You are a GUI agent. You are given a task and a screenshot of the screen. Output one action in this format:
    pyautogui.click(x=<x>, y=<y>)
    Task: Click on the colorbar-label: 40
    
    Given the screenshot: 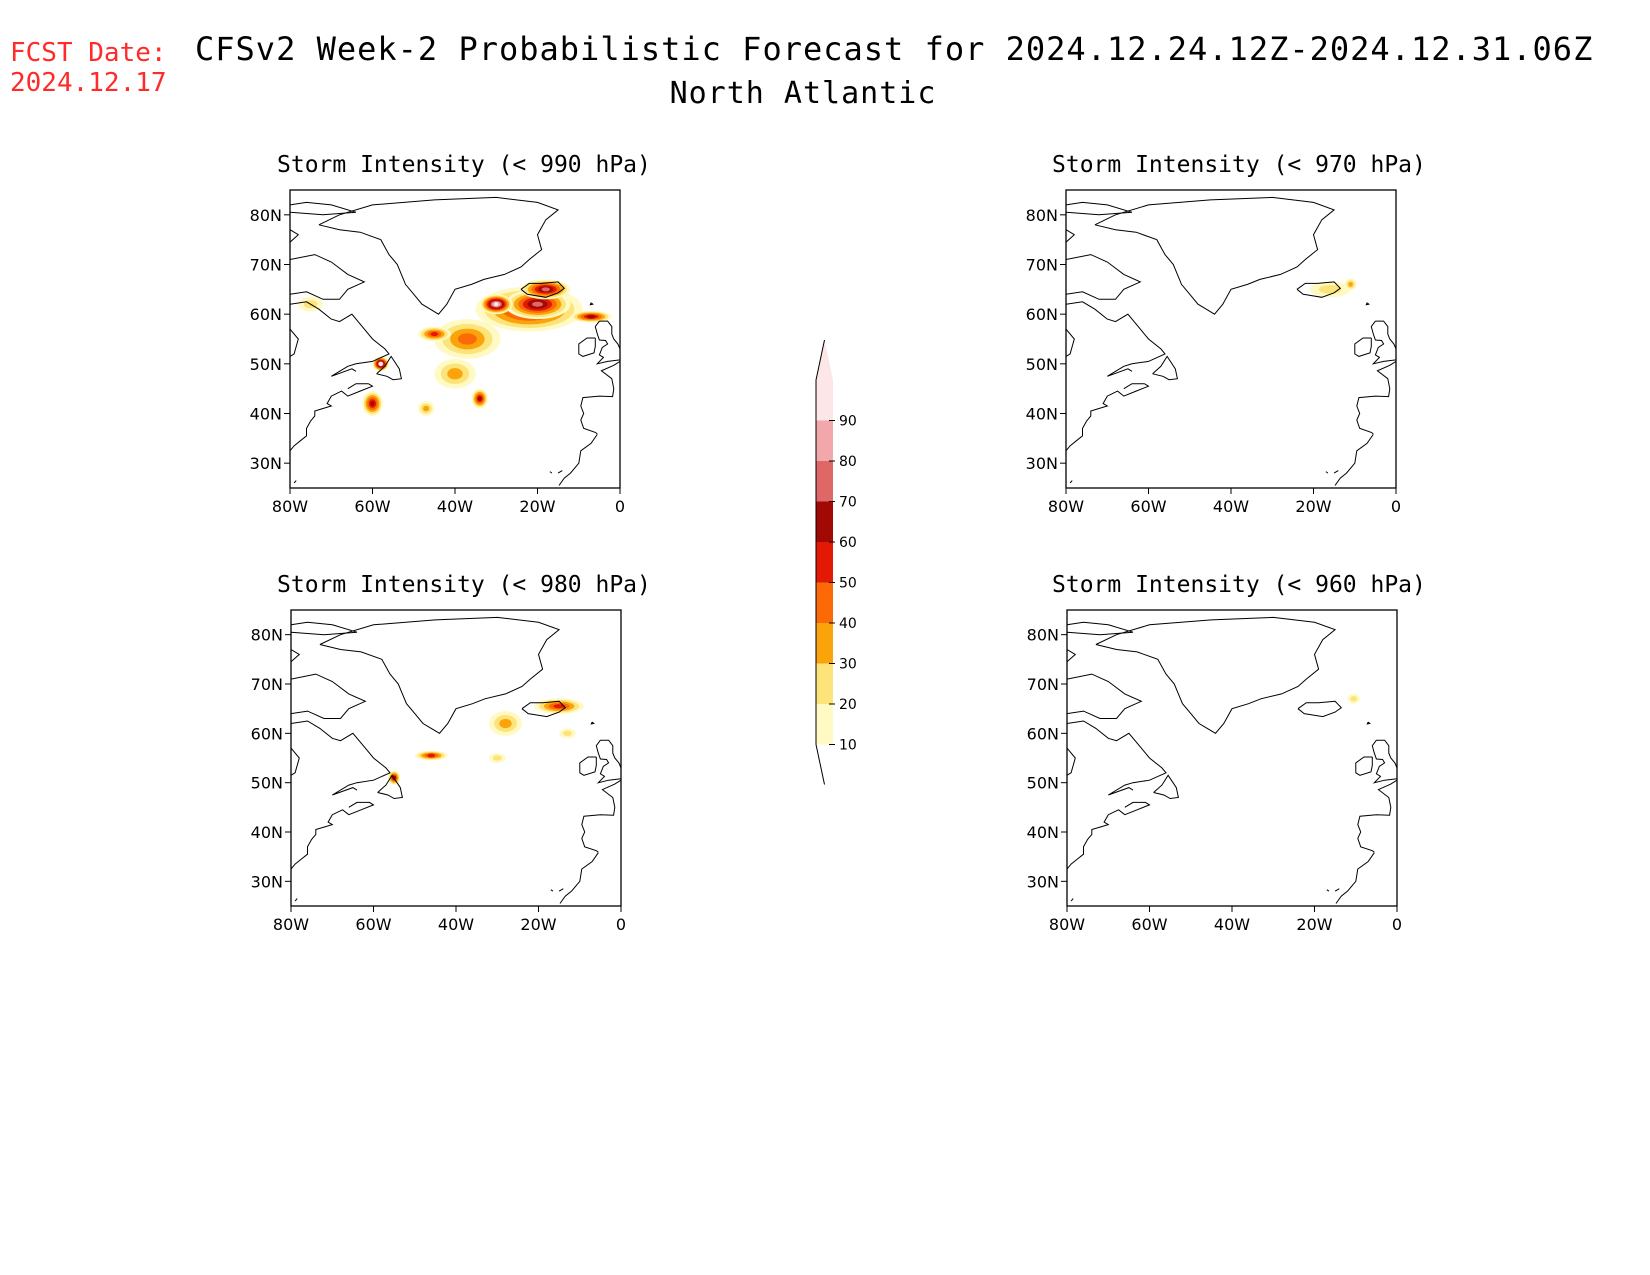 What is the action you would take?
    pyautogui.click(x=848, y=624)
    